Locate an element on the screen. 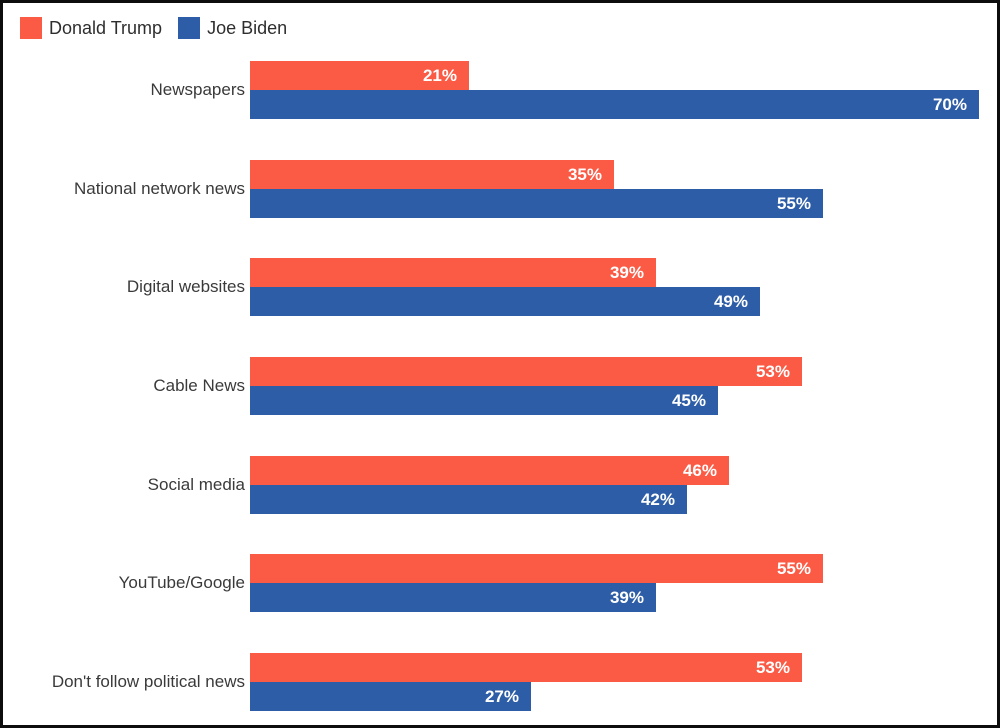  donald-trump-bar: 39% is located at coordinates (453, 272).